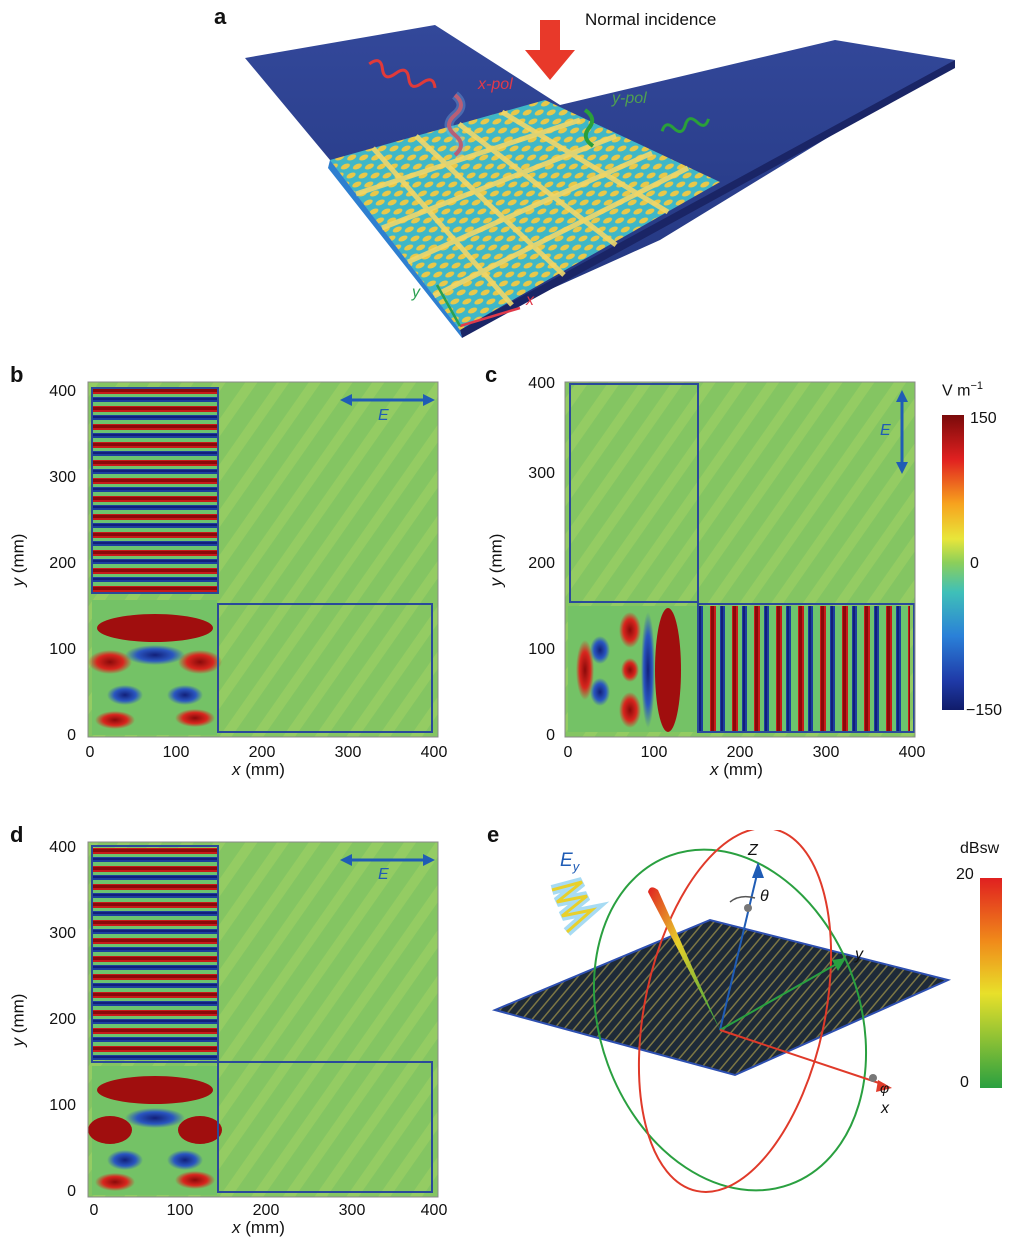  Describe the element at coordinates (953, 562) in the screenshot. I see `field-colorbar` at that location.